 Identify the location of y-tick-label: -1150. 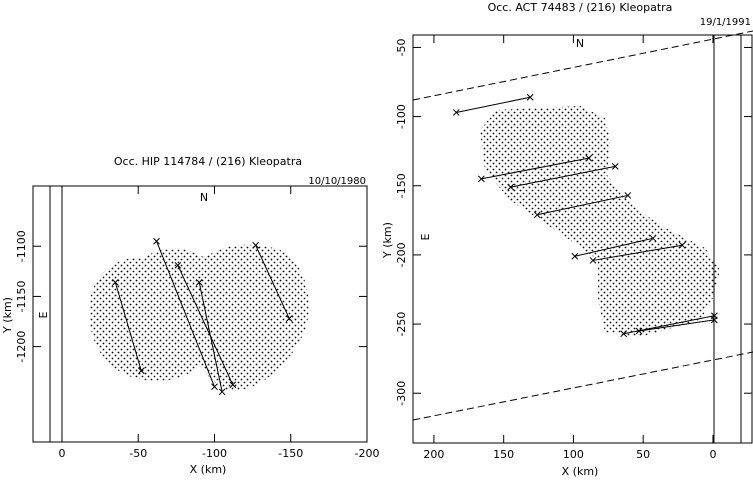
(21, 296).